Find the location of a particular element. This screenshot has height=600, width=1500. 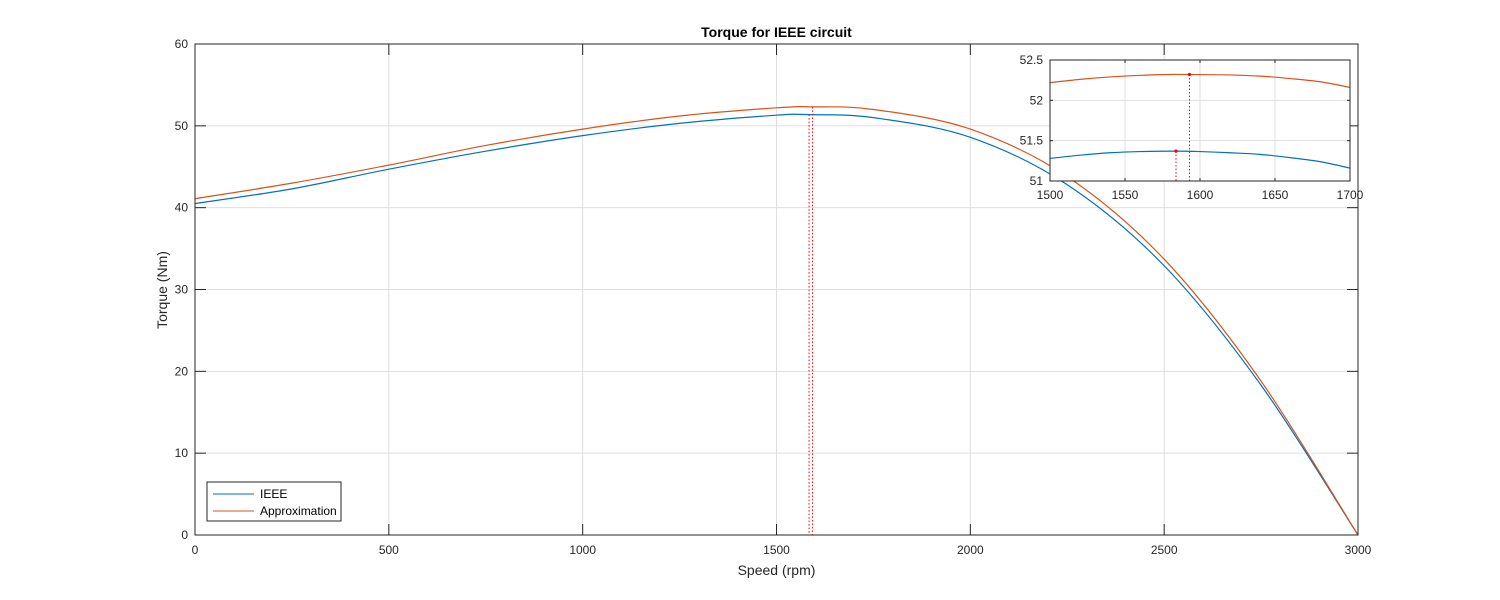

legend-box is located at coordinates (274, 501).